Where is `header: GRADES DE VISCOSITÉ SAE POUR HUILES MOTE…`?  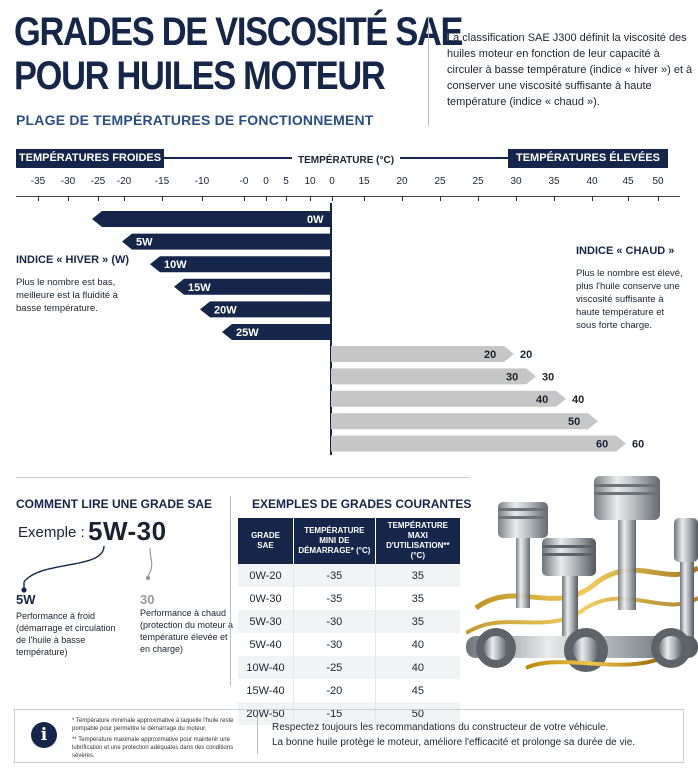 header: GRADES DE VISCOSITÉ SAE POUR HUILES MOTE… is located at coordinates (274, 54).